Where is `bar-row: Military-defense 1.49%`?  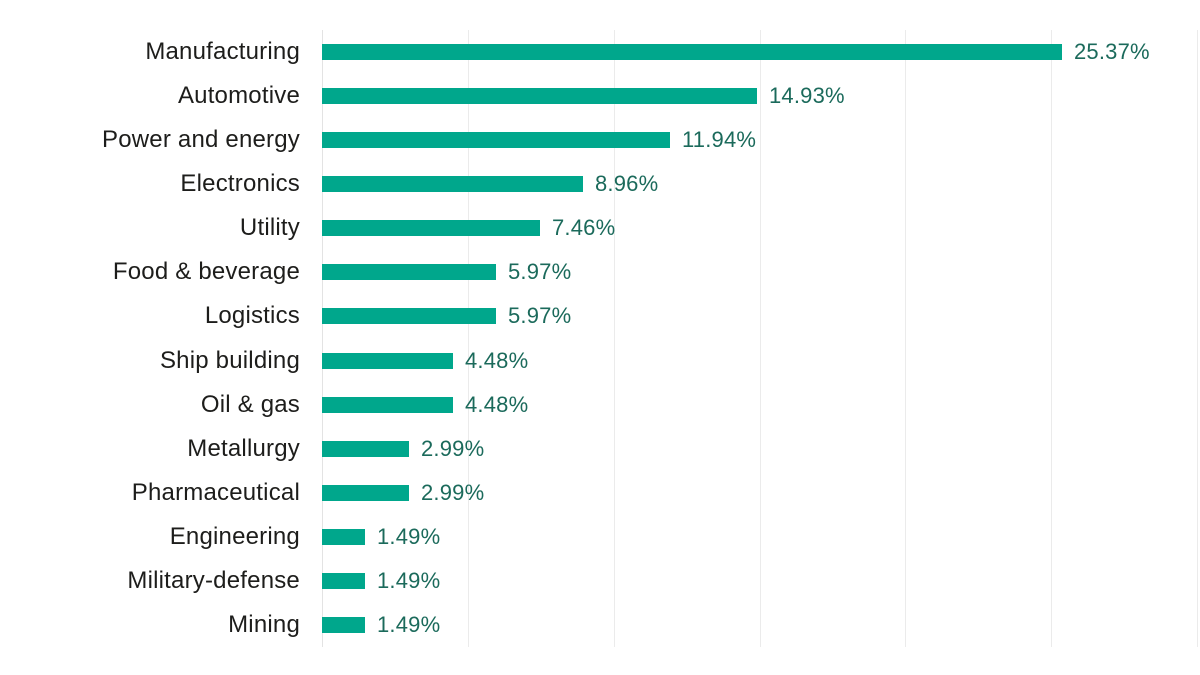
bar-row: Military-defense 1.49% is located at coordinates (600, 581).